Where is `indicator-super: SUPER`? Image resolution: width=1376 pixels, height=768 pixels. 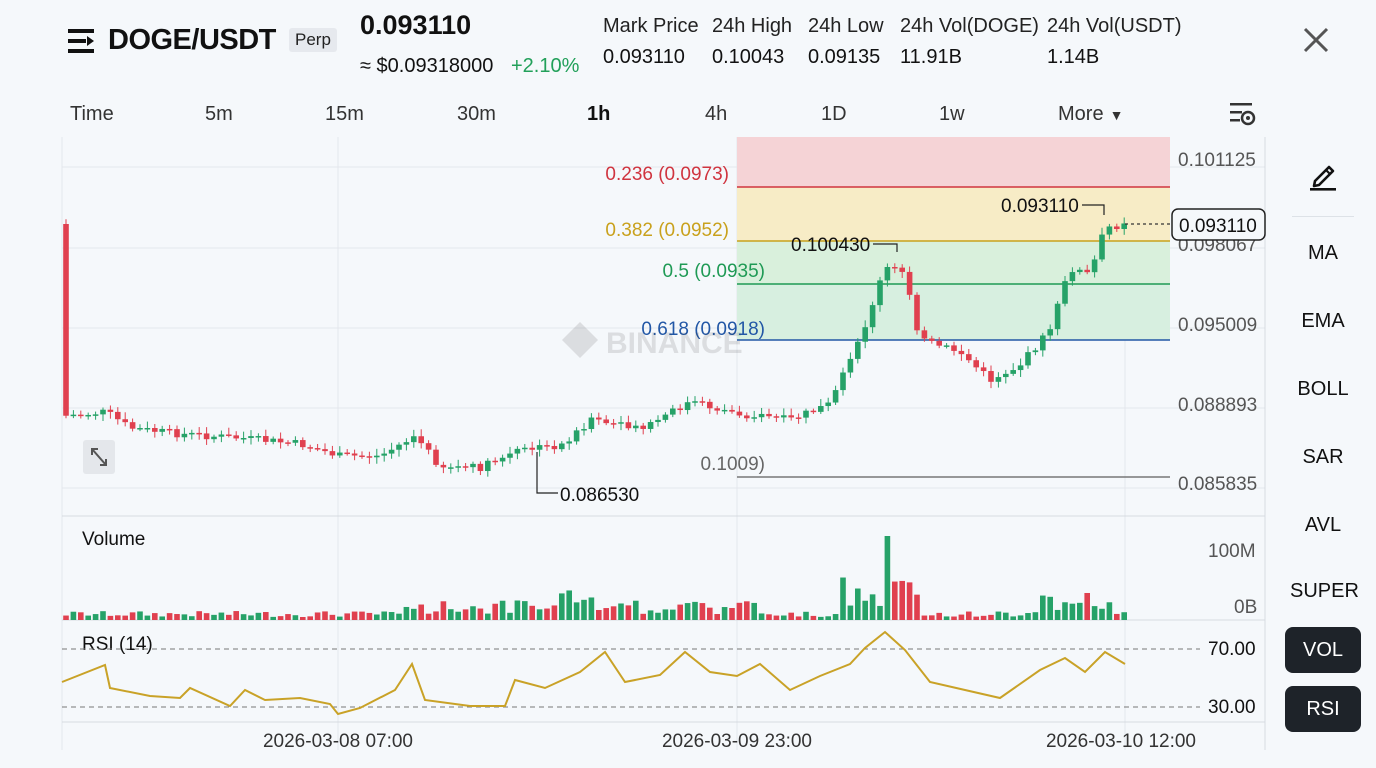
indicator-super: SUPER is located at coordinates (1324, 591).